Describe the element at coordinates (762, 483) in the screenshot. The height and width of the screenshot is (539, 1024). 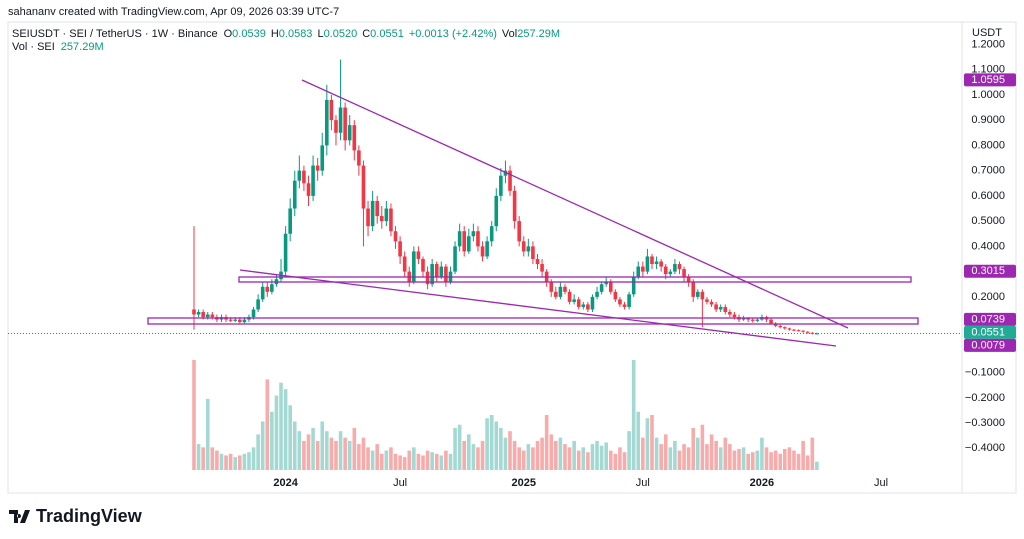
I see `x-tick-label: 2026` at that location.